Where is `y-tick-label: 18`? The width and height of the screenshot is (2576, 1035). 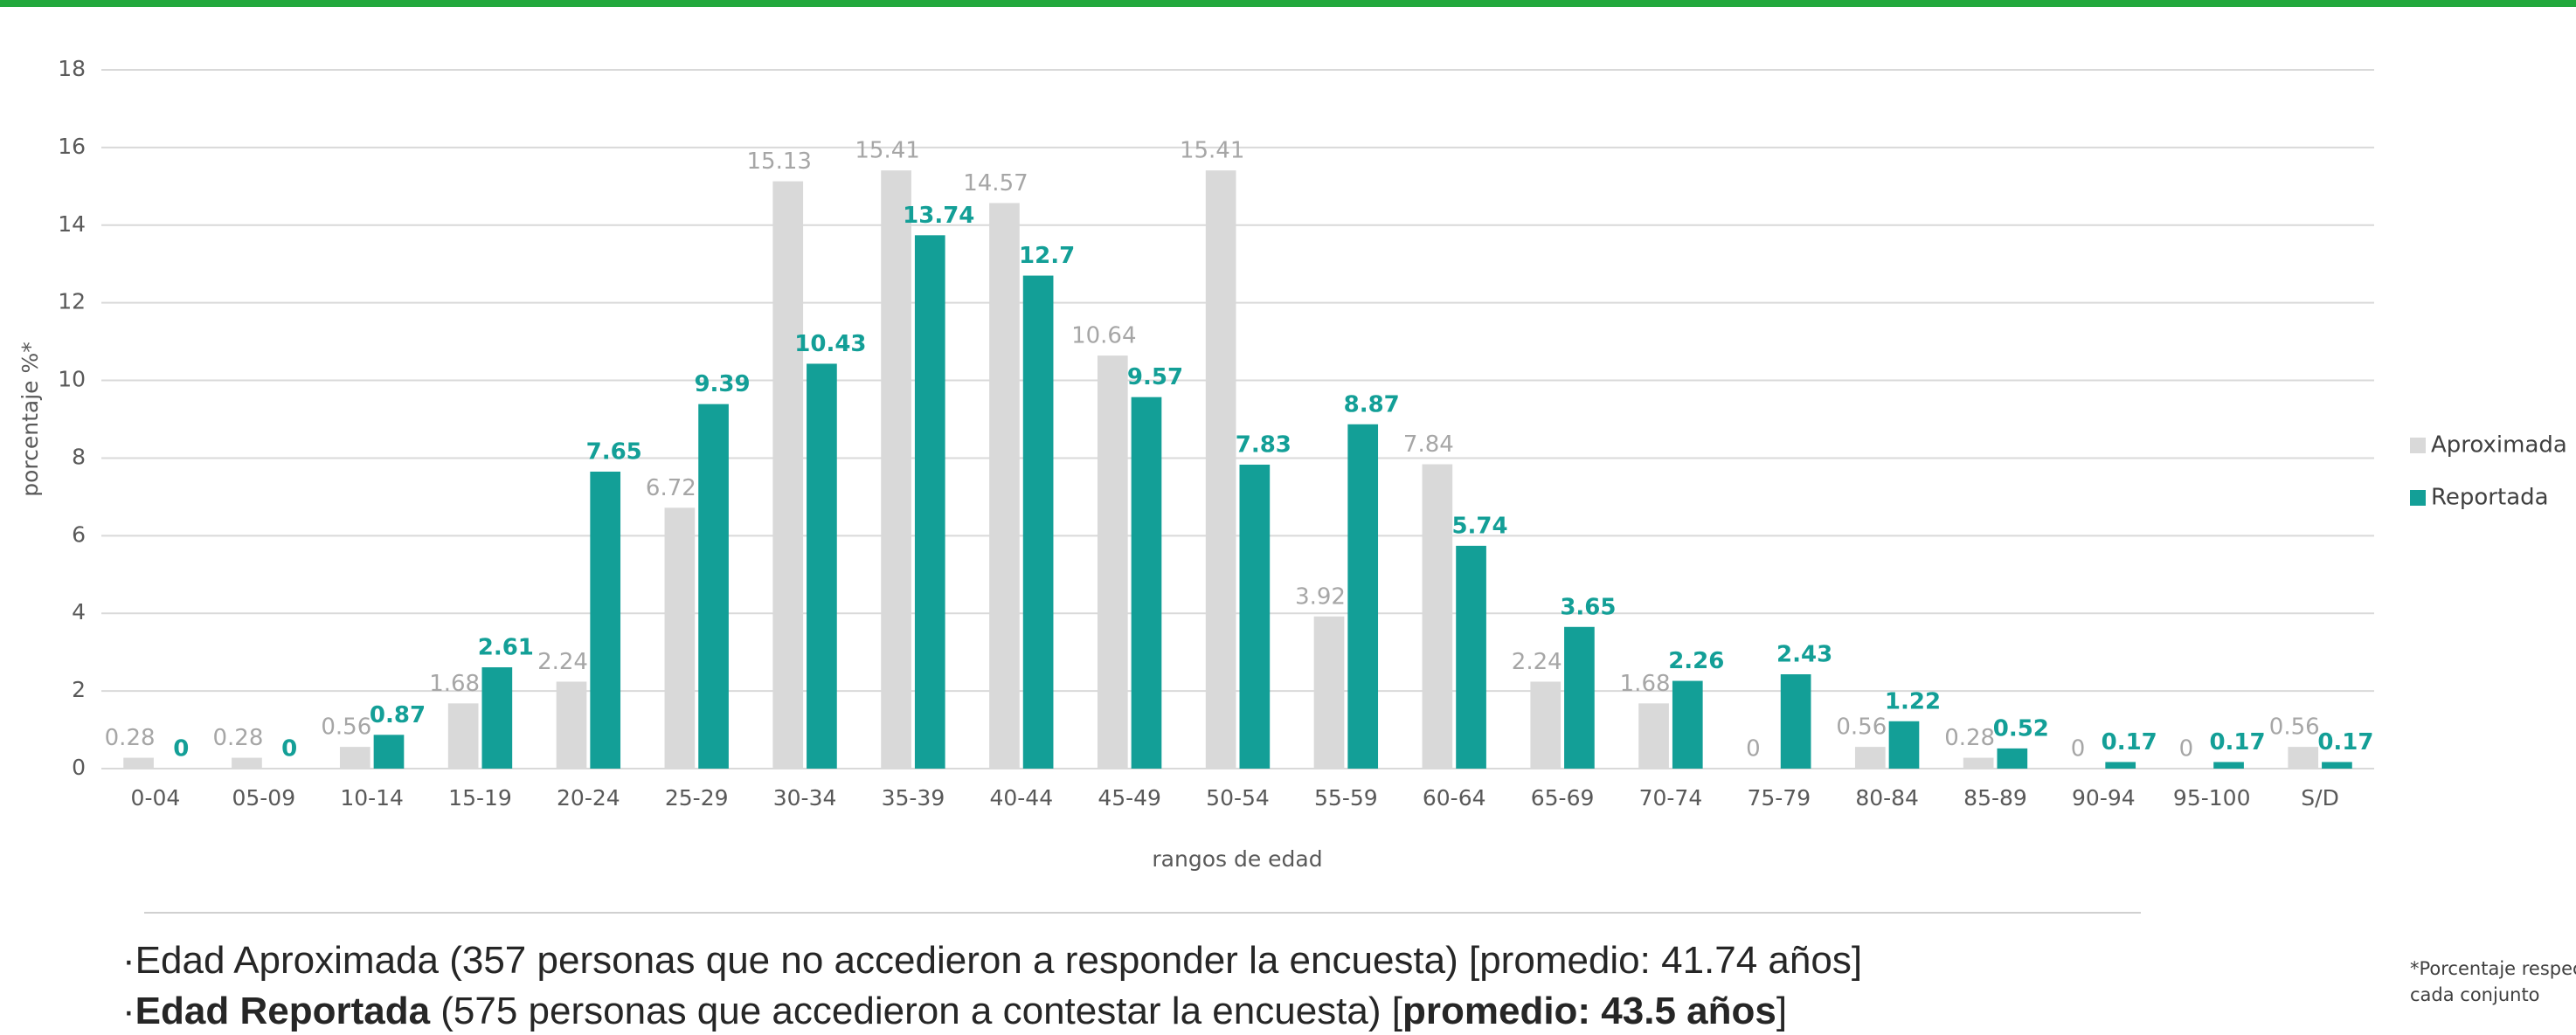 y-tick-label: 18 is located at coordinates (72, 68).